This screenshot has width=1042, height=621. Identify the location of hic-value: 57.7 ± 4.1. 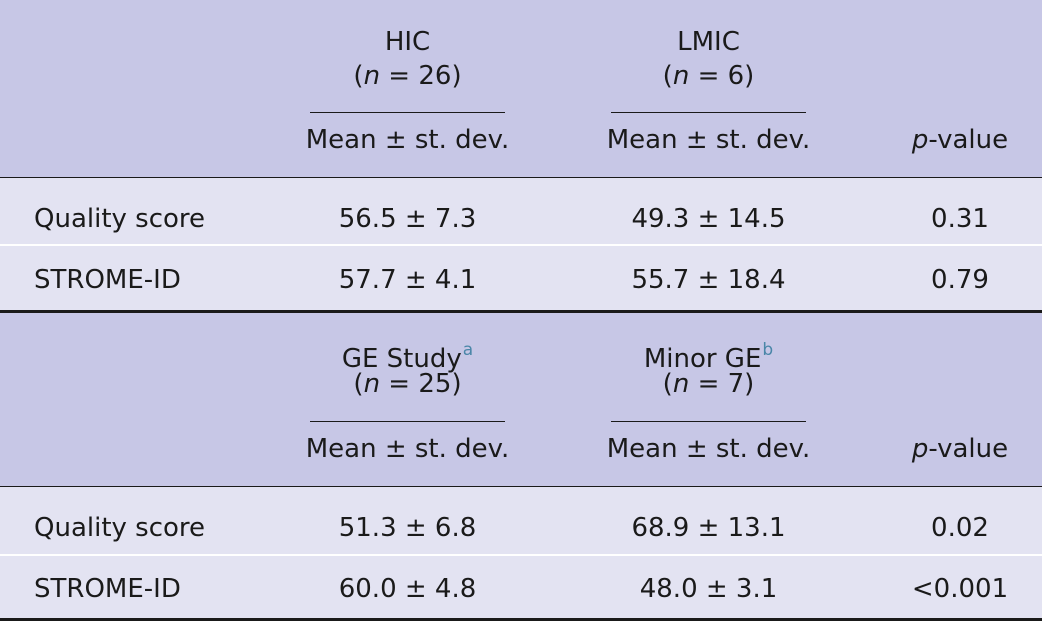
(407, 280).